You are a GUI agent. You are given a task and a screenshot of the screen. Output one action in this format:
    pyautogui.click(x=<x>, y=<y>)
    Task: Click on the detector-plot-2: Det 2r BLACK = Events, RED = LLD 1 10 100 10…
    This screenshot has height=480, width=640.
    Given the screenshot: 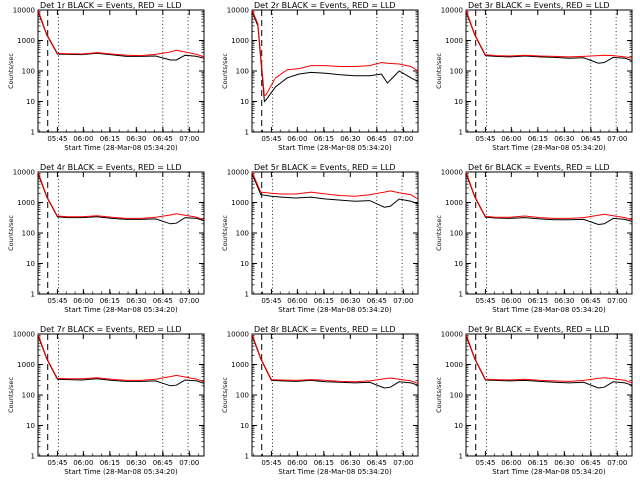 What is the action you would take?
    pyautogui.click(x=320, y=76)
    